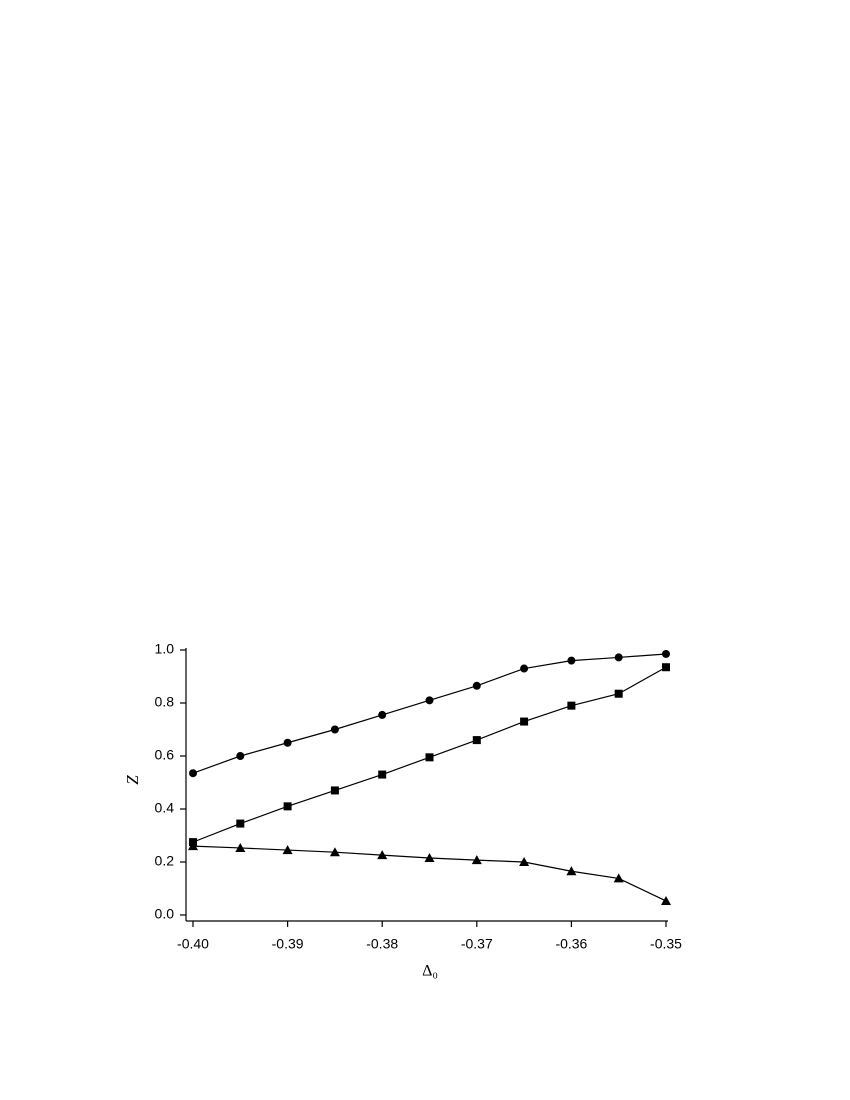 The image size is (850, 1100). What do you see at coordinates (288, 944) in the screenshot?
I see `x-tick-label: -0.39` at bounding box center [288, 944].